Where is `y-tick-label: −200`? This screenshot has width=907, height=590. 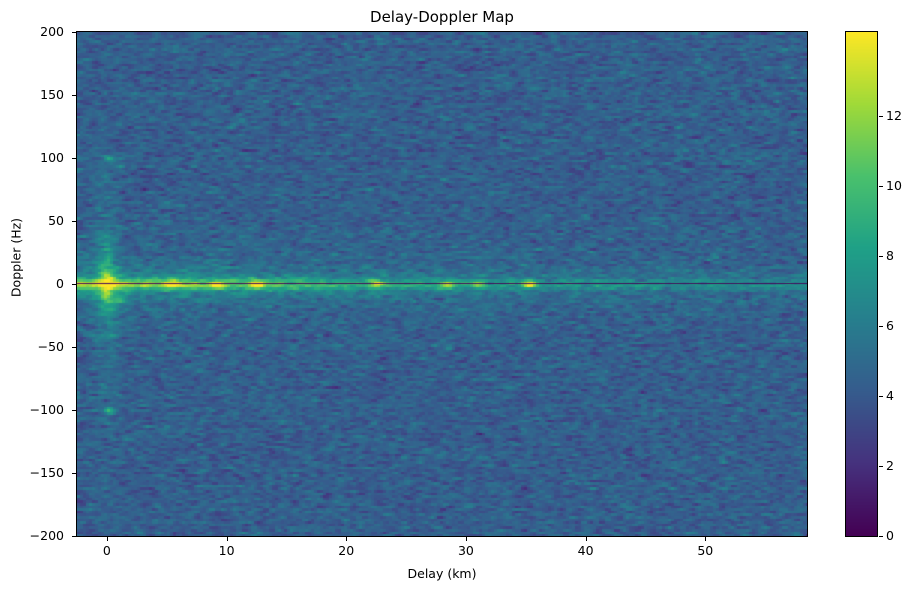
y-tick-label: −200 is located at coordinates (46, 535).